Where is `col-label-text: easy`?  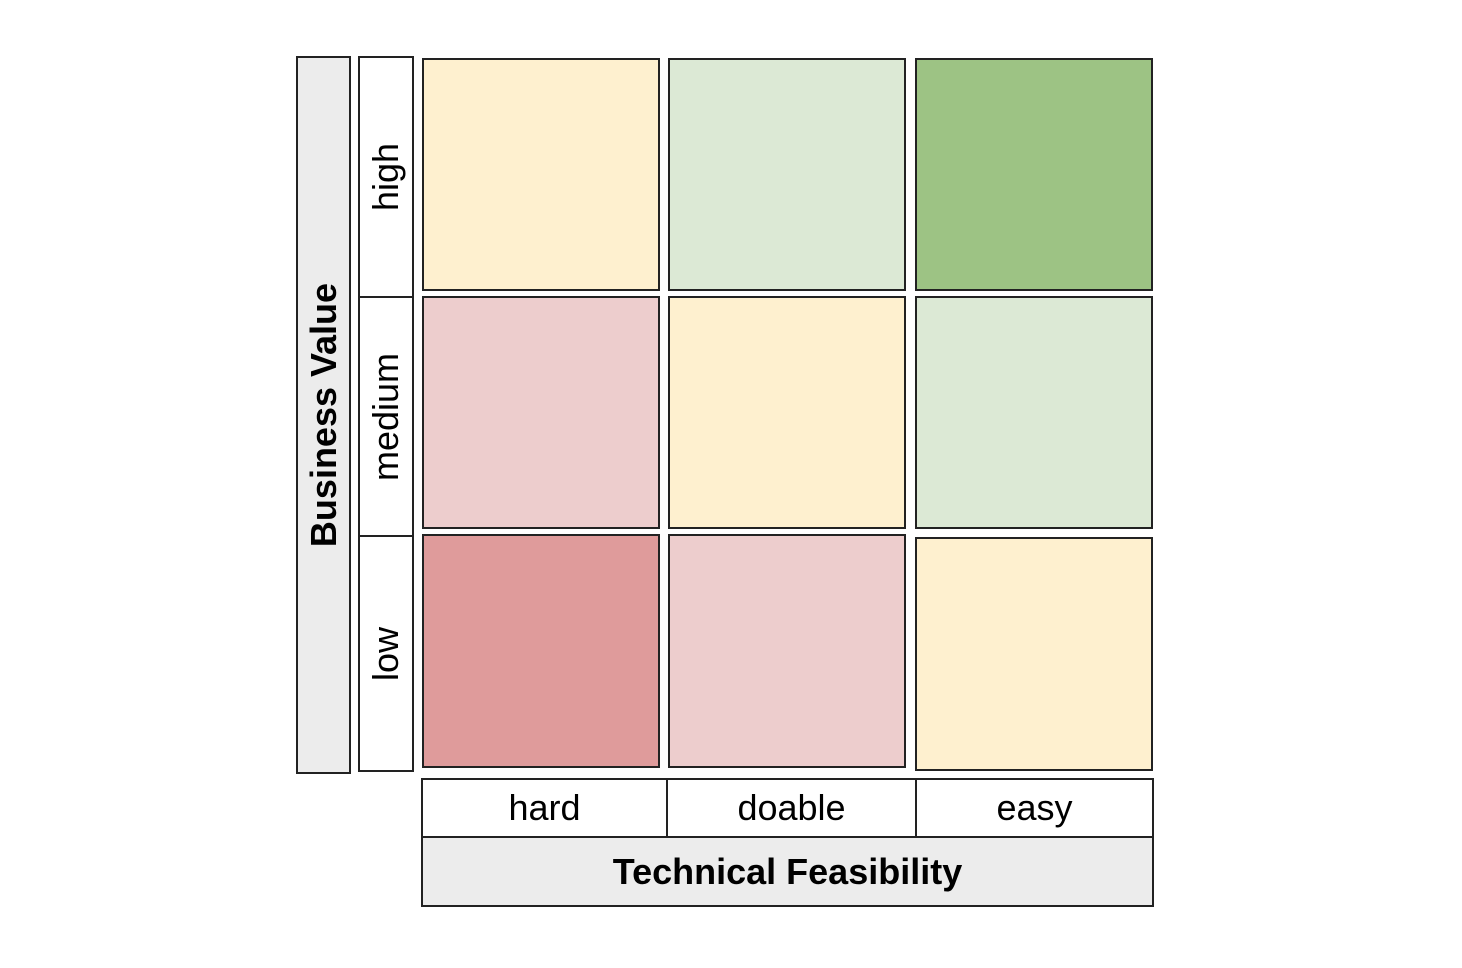
col-label-text: easy is located at coordinates (1034, 807).